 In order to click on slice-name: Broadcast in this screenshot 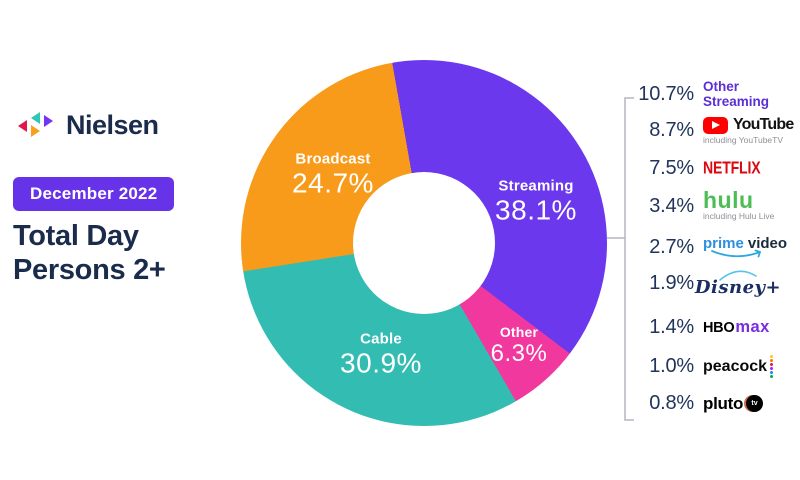, I will do `click(333, 159)`.